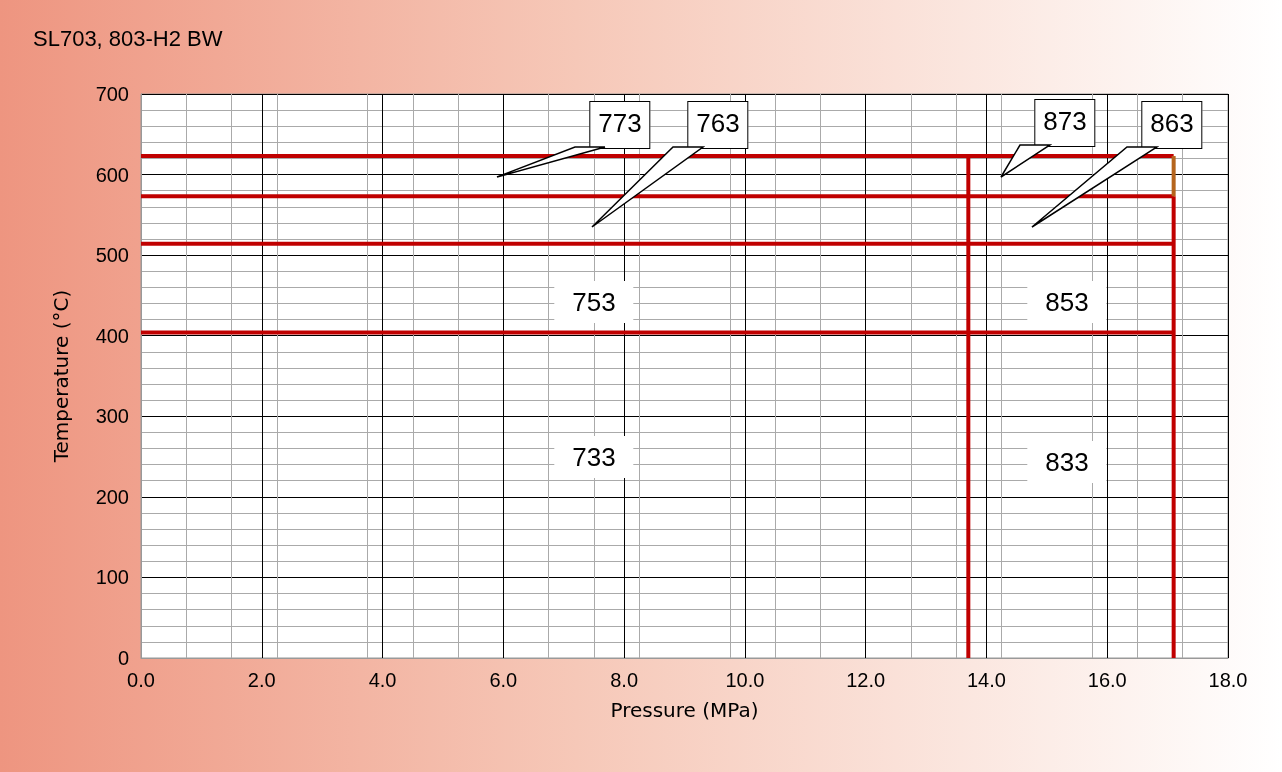 This screenshot has height=772, width=1282. Describe the element at coordinates (1107, 680) in the screenshot. I see `x-tick-label: 16.0` at that location.